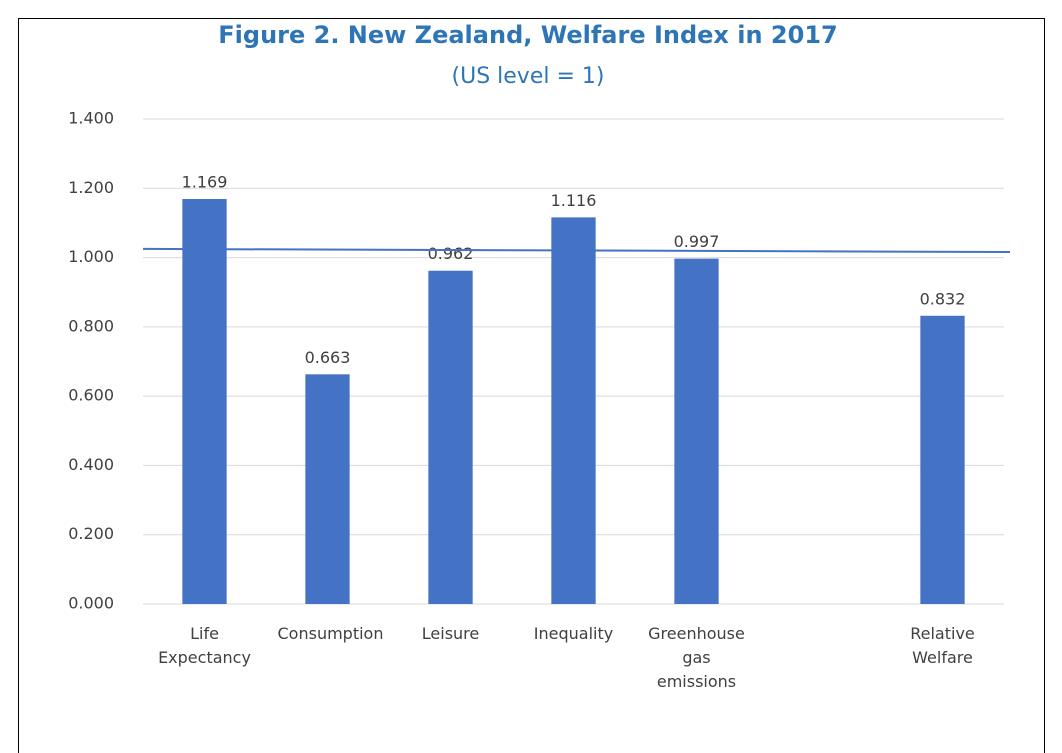 The height and width of the screenshot is (753, 1062). Describe the element at coordinates (576, 250) in the screenshot. I see `reference-line` at that location.